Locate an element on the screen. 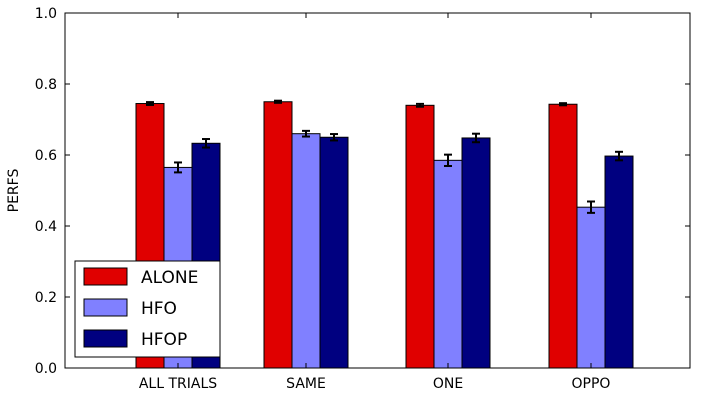 The height and width of the screenshot is (393, 710). x-tick-label: ALL TRIALS is located at coordinates (178, 384).